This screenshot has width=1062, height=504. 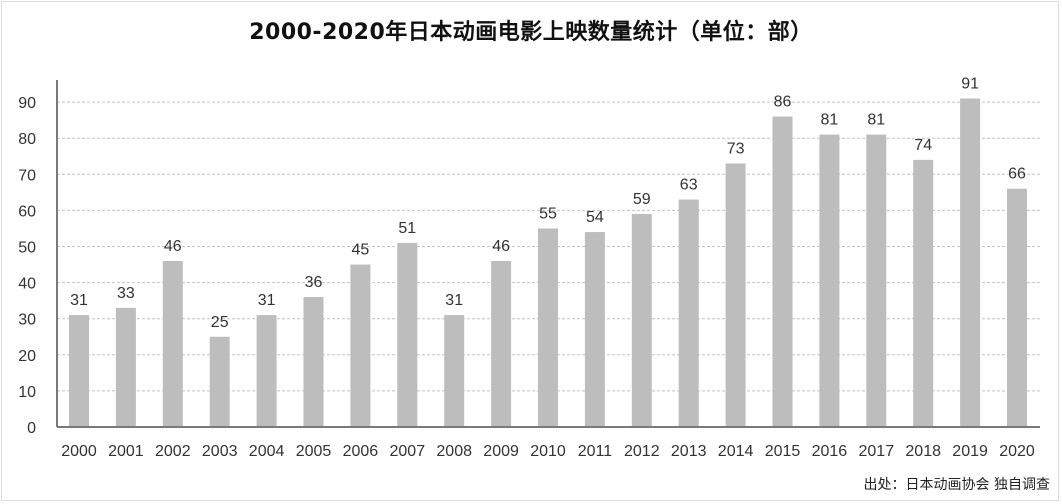 What do you see at coordinates (783, 451) in the screenshot?
I see `x-tick-label: 2015` at bounding box center [783, 451].